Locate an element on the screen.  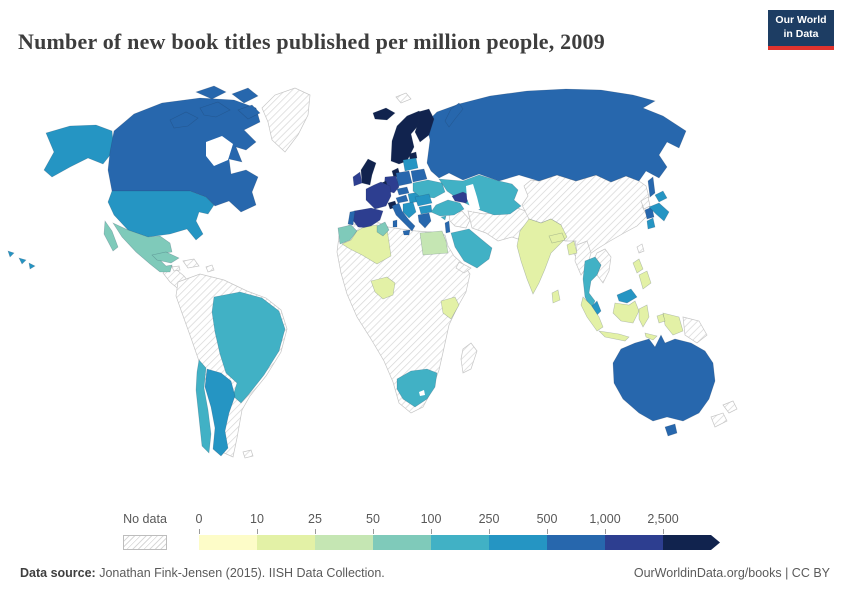
country-svalbard is located at coordinates (403, 98).